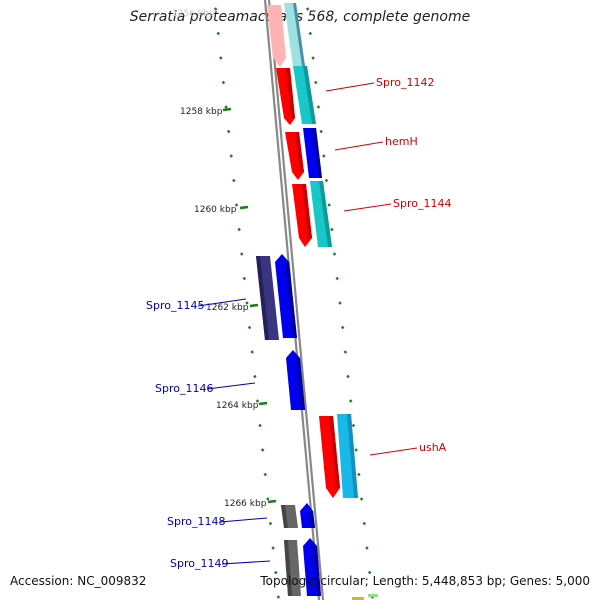 This screenshot has width=600, height=600. What do you see at coordinates (245, 504) in the screenshot?
I see `scale-label: 1266 kbp` at bounding box center [245, 504].